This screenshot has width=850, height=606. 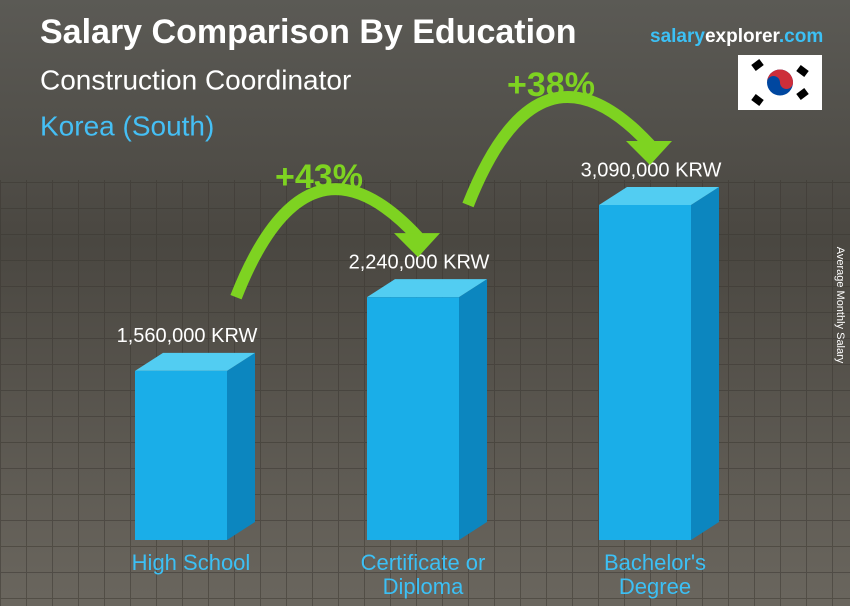 What do you see at coordinates (677, 36) in the screenshot?
I see `brand-part: salary` at bounding box center [677, 36].